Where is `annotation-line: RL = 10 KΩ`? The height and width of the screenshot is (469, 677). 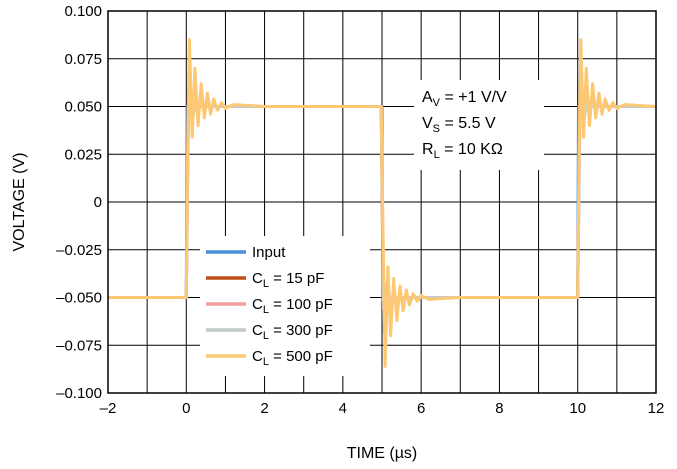 annotation-line: RL = 10 KΩ is located at coordinates (462, 151).